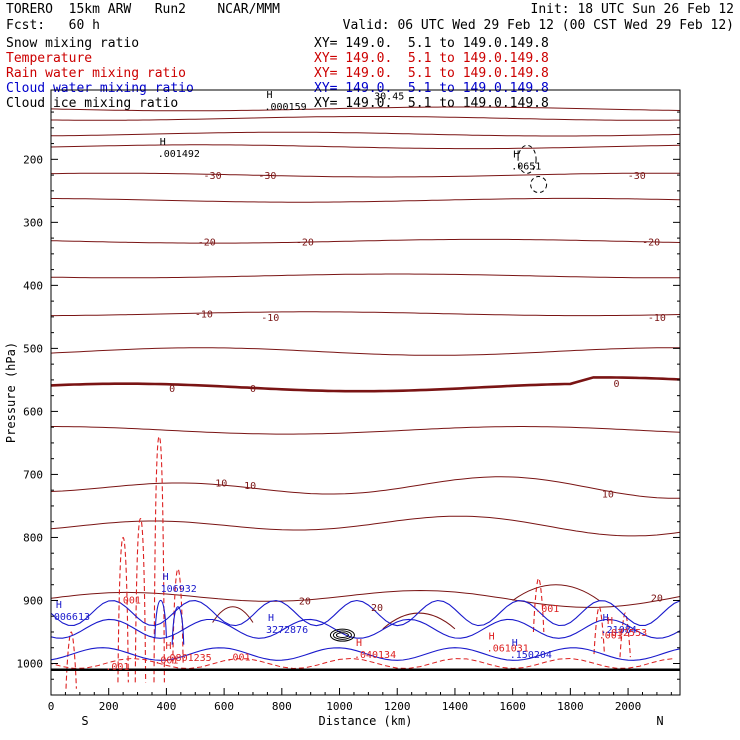 The width and height of the screenshot is (740, 740). What do you see at coordinates (33, 537) in the screenshot?
I see `y-tick-label: 800` at bounding box center [33, 537].